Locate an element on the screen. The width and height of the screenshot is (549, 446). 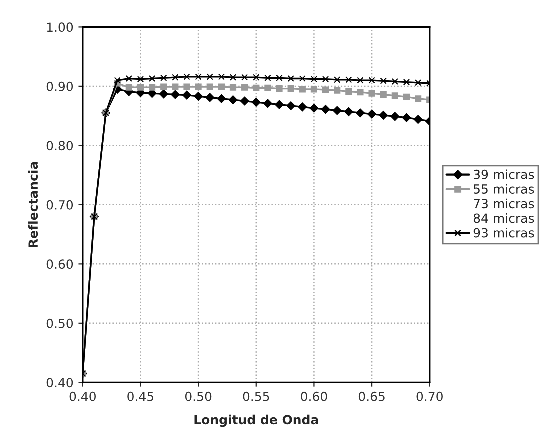
x-tick-label: 0.40 is located at coordinates (83, 397).